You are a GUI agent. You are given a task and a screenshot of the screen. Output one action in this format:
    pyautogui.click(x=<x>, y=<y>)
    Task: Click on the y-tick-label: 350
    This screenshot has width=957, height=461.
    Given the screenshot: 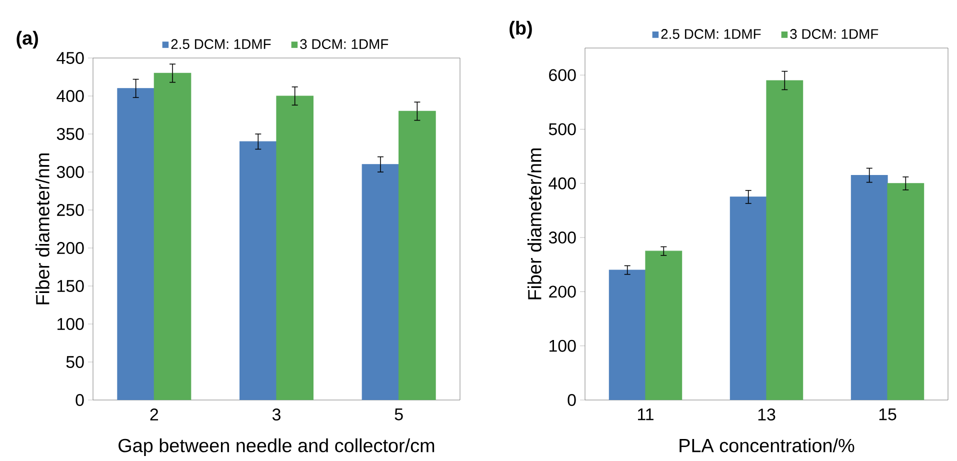 What is the action you would take?
    pyautogui.click(x=70, y=134)
    